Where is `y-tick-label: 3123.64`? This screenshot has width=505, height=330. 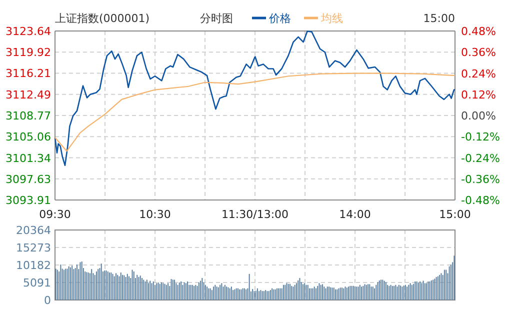
y-tick-label: 3123.64 is located at coordinates (28, 31).